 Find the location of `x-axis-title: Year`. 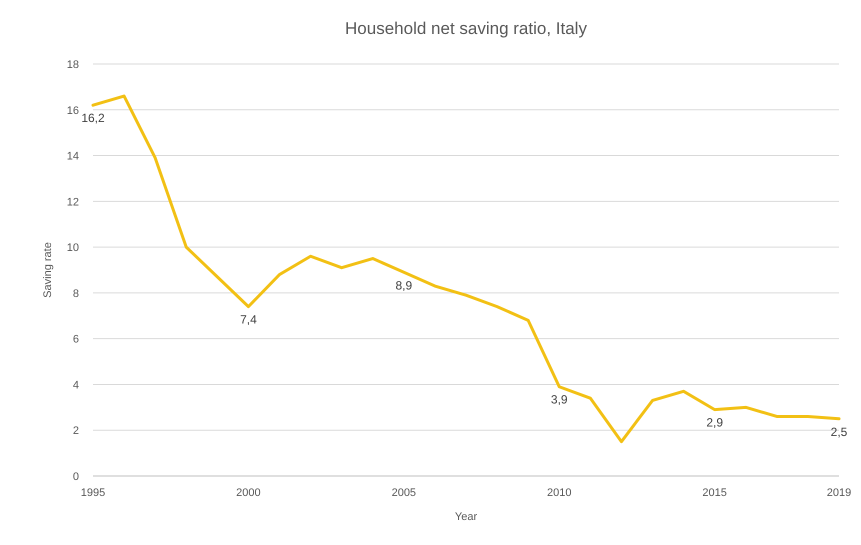

x-axis-title: Year is located at coordinates (466, 517).